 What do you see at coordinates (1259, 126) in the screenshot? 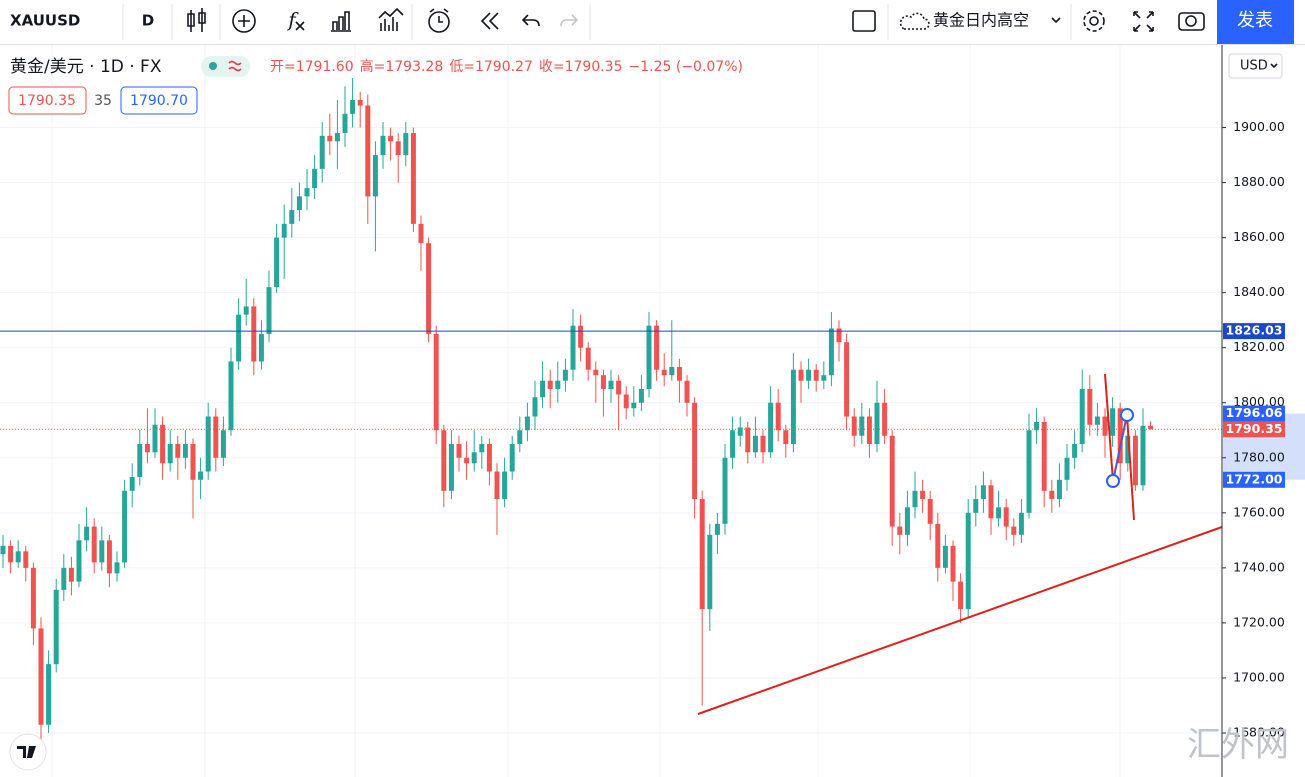
I see `y-tick-label: 1900.00` at bounding box center [1259, 126].